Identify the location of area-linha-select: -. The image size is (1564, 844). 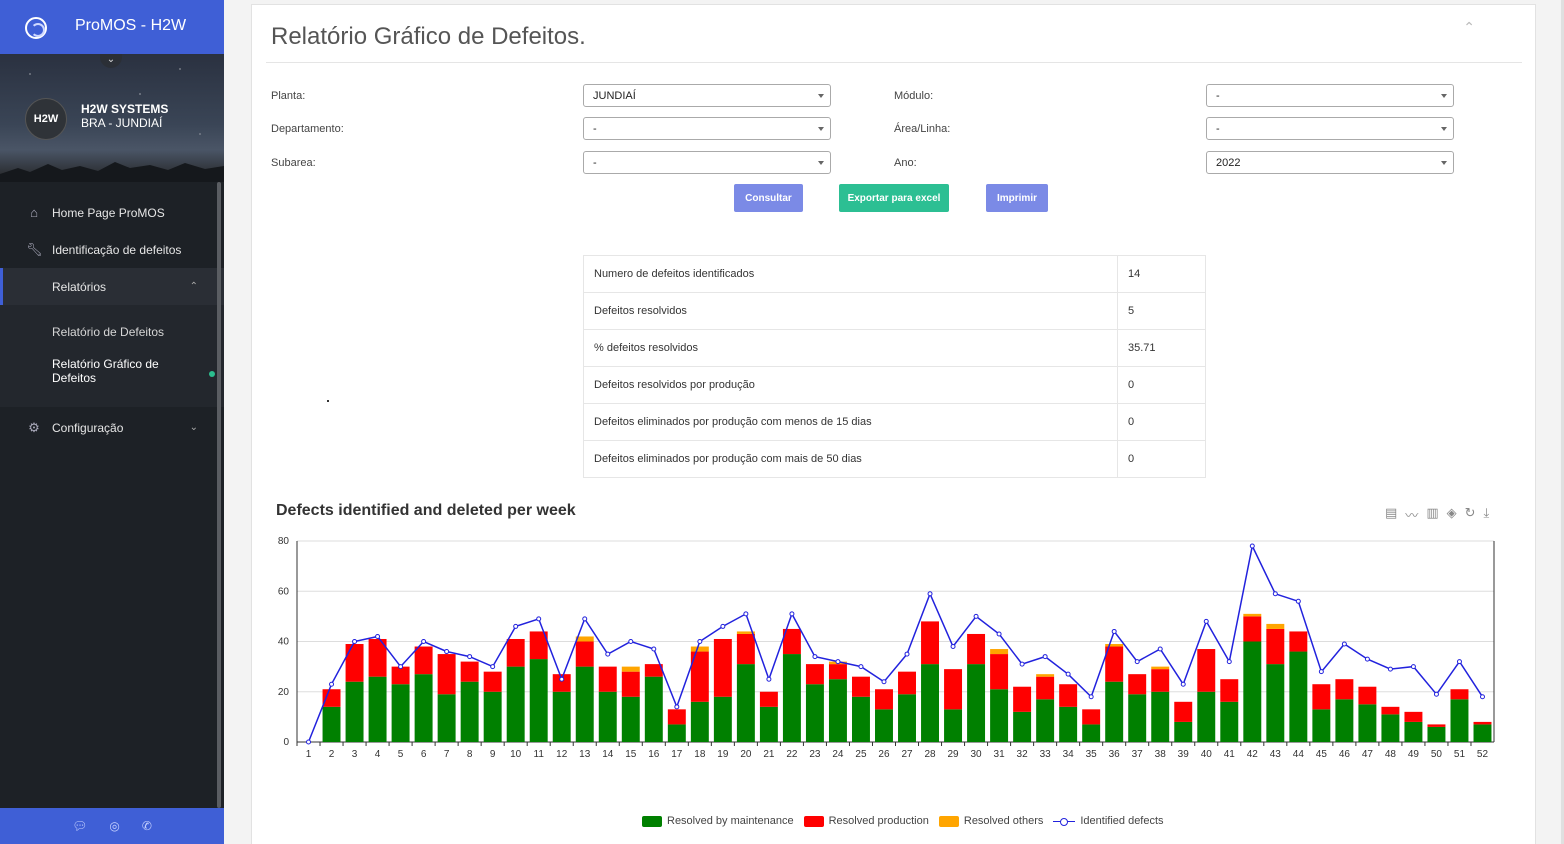
(1330, 128).